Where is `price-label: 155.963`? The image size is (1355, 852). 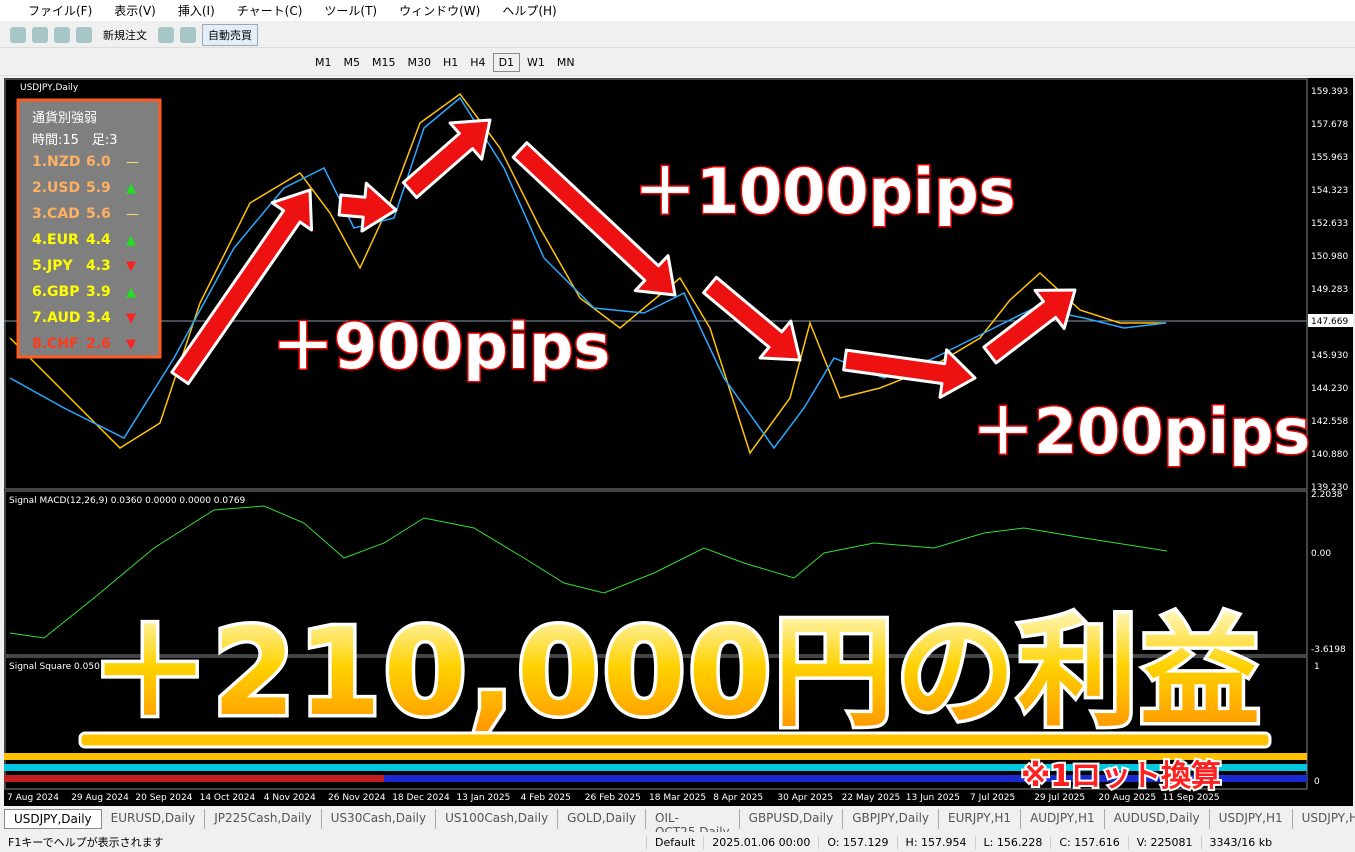 price-label: 155.963 is located at coordinates (1329, 158).